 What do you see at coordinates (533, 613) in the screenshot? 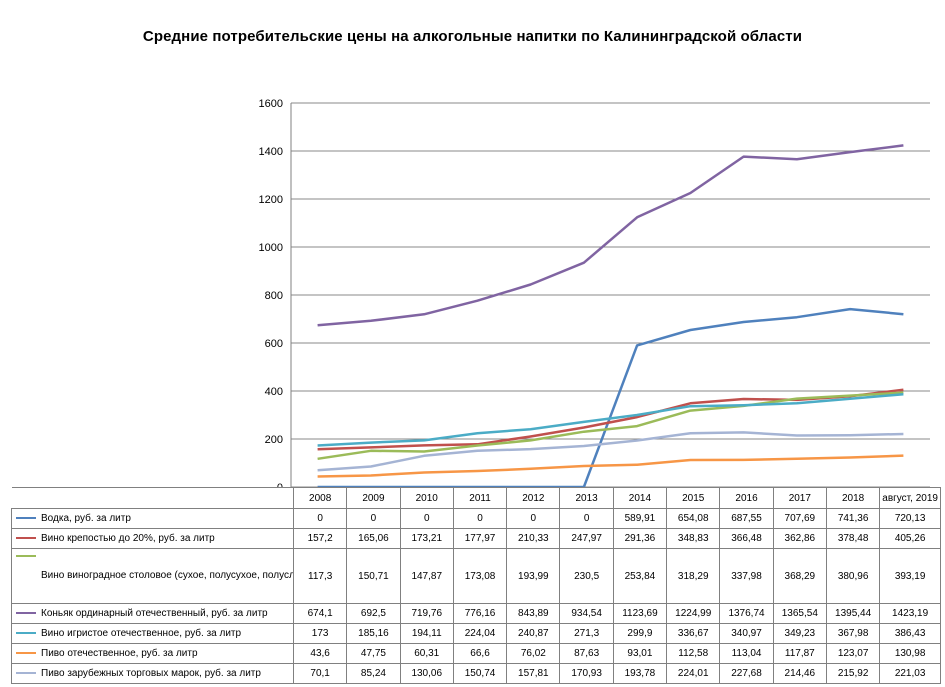
I see `data-label: 843,89` at bounding box center [533, 613].